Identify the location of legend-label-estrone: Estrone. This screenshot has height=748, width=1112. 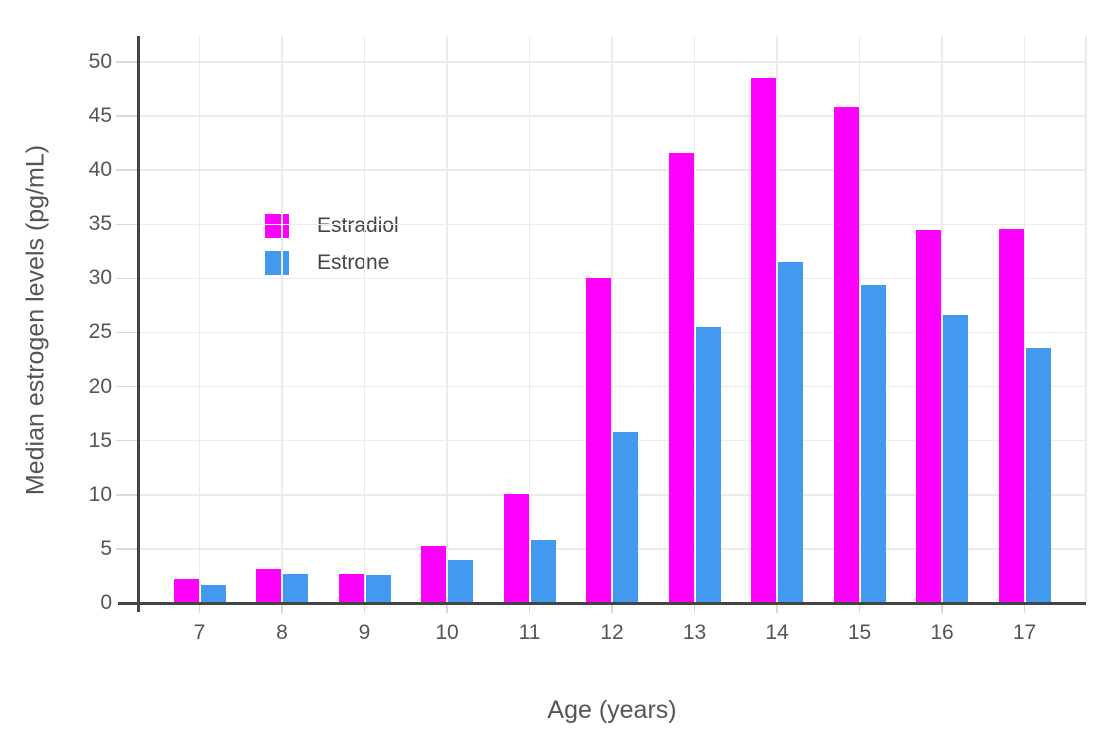
(353, 262).